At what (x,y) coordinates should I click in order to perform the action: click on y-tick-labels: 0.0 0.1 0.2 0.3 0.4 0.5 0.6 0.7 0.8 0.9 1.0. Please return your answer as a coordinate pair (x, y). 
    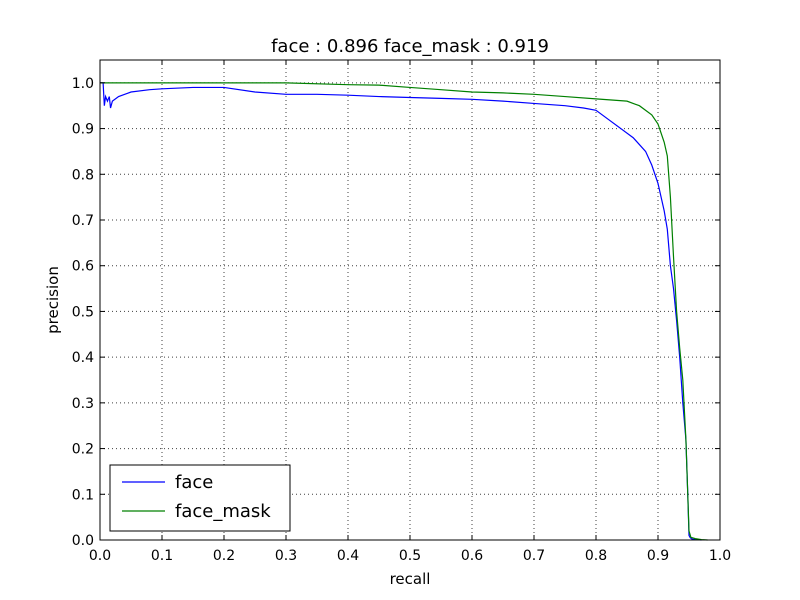
    Looking at the image, I should click on (83, 312).